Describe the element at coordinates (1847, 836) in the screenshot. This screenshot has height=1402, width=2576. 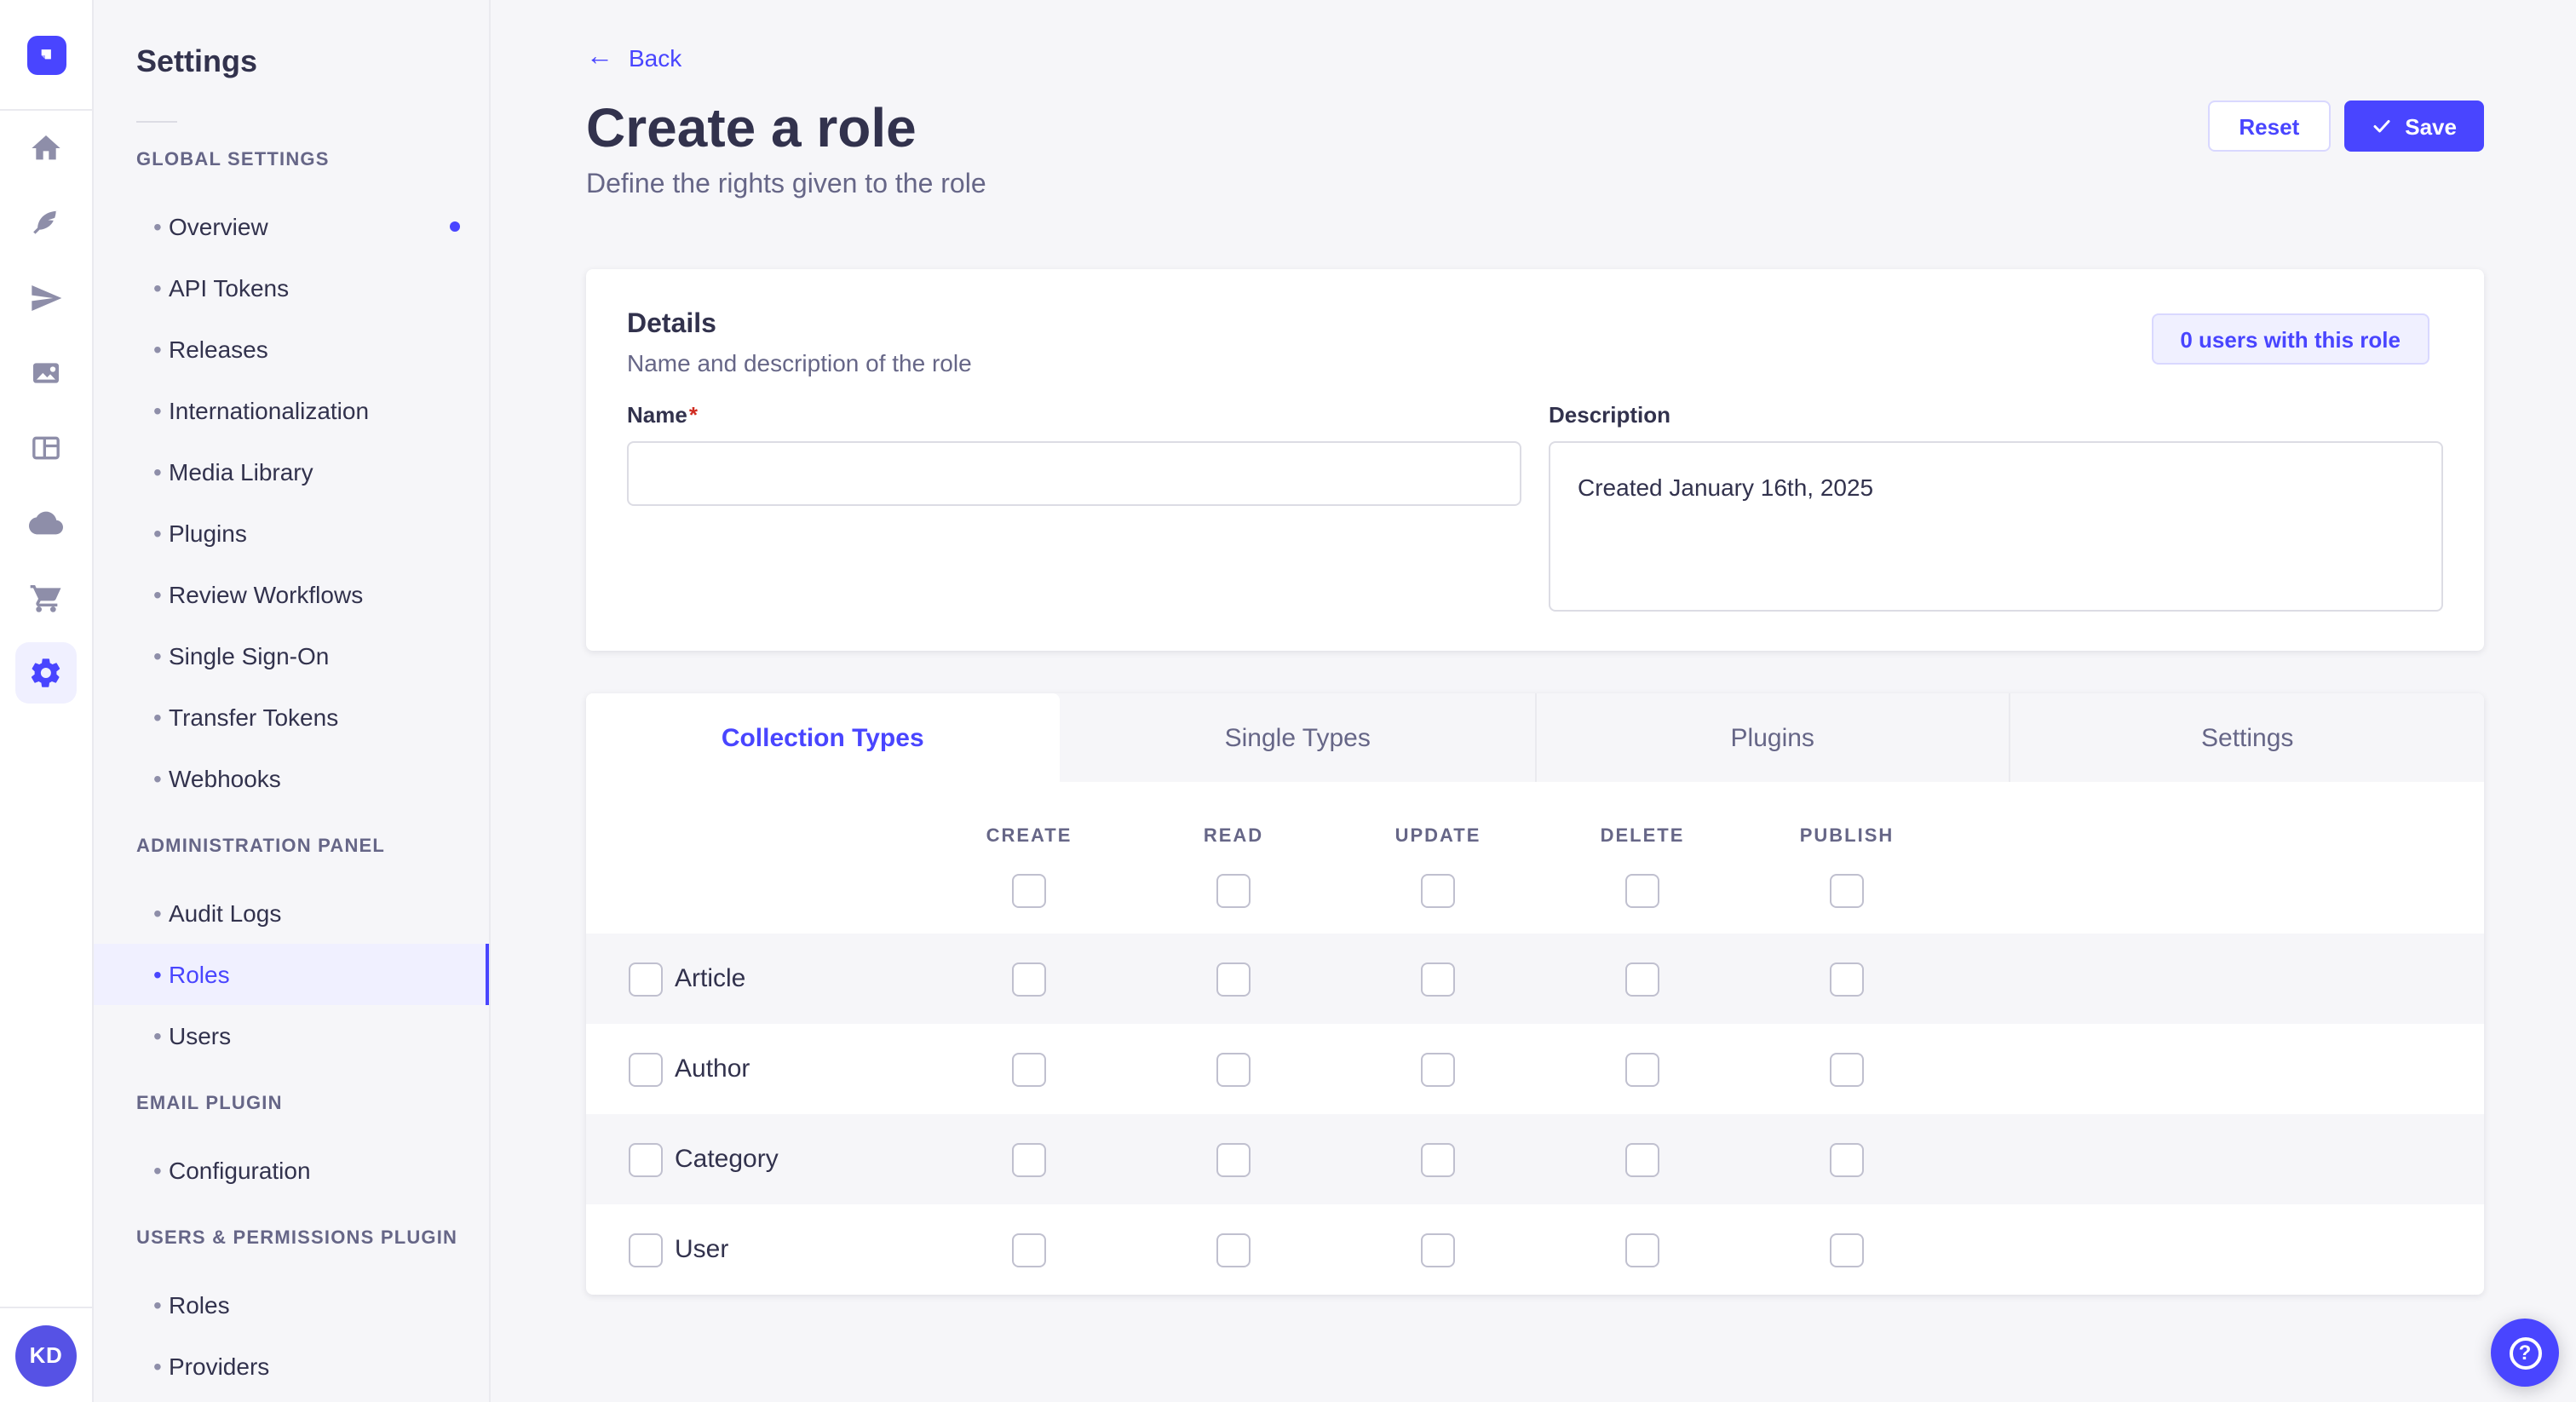
I see `column-header-publish: PUBLISH` at that location.